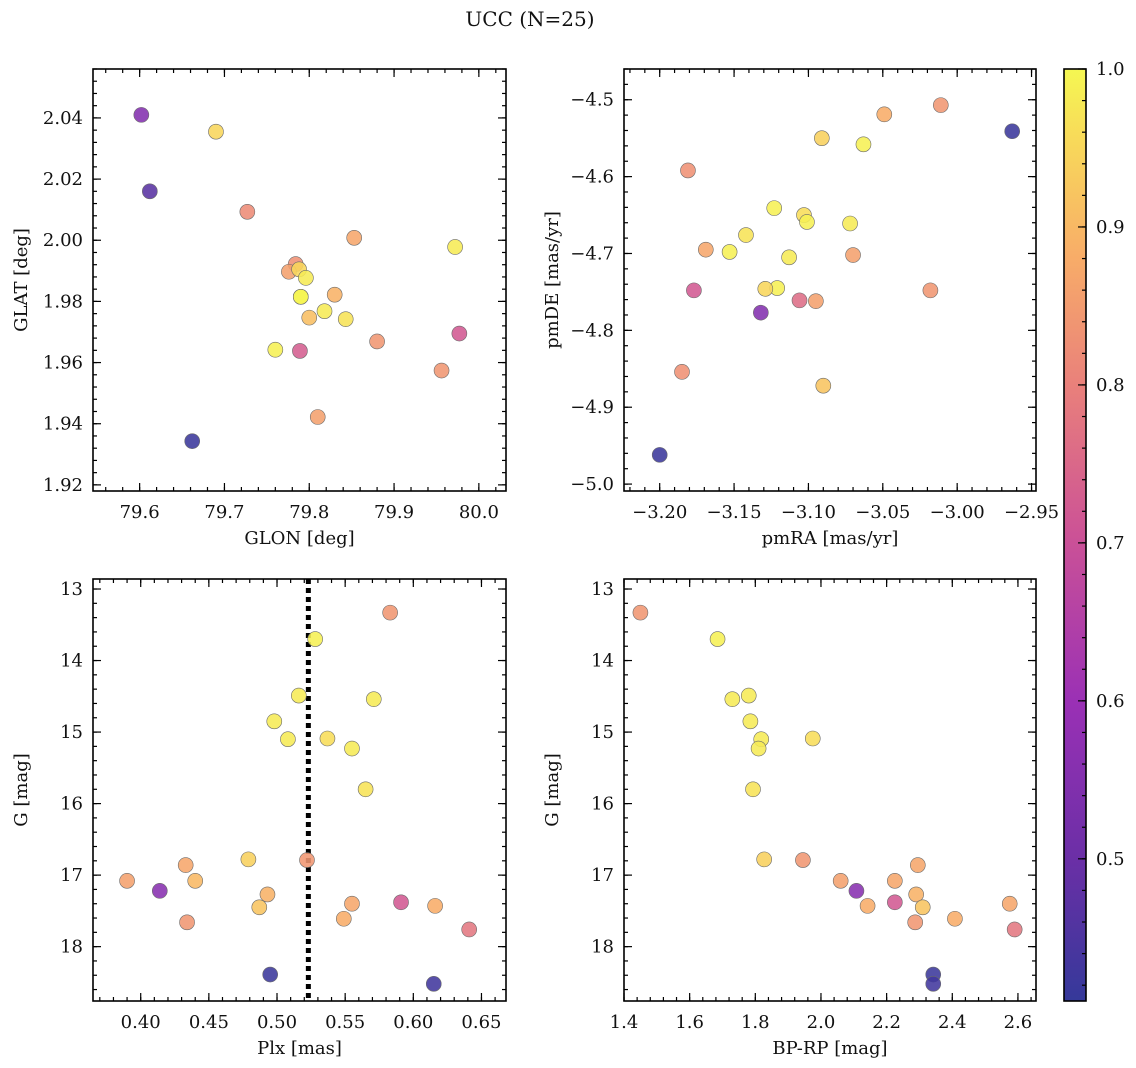 This screenshot has height=1068, width=1136. Describe the element at coordinates (141, 1022) in the screenshot. I see `x-tick-label: 0.40` at that location.